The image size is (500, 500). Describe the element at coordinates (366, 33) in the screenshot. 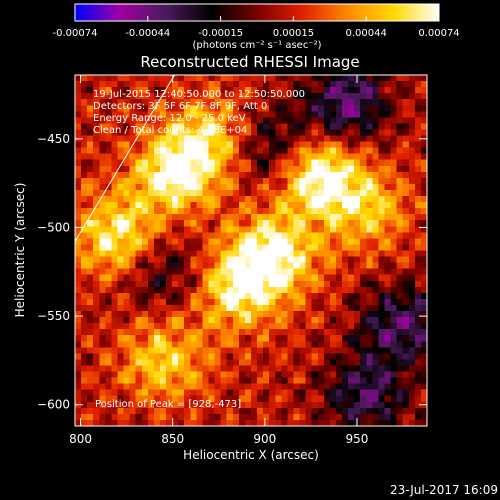

I see `colorbar-tick-label: 0.00044` at that location.